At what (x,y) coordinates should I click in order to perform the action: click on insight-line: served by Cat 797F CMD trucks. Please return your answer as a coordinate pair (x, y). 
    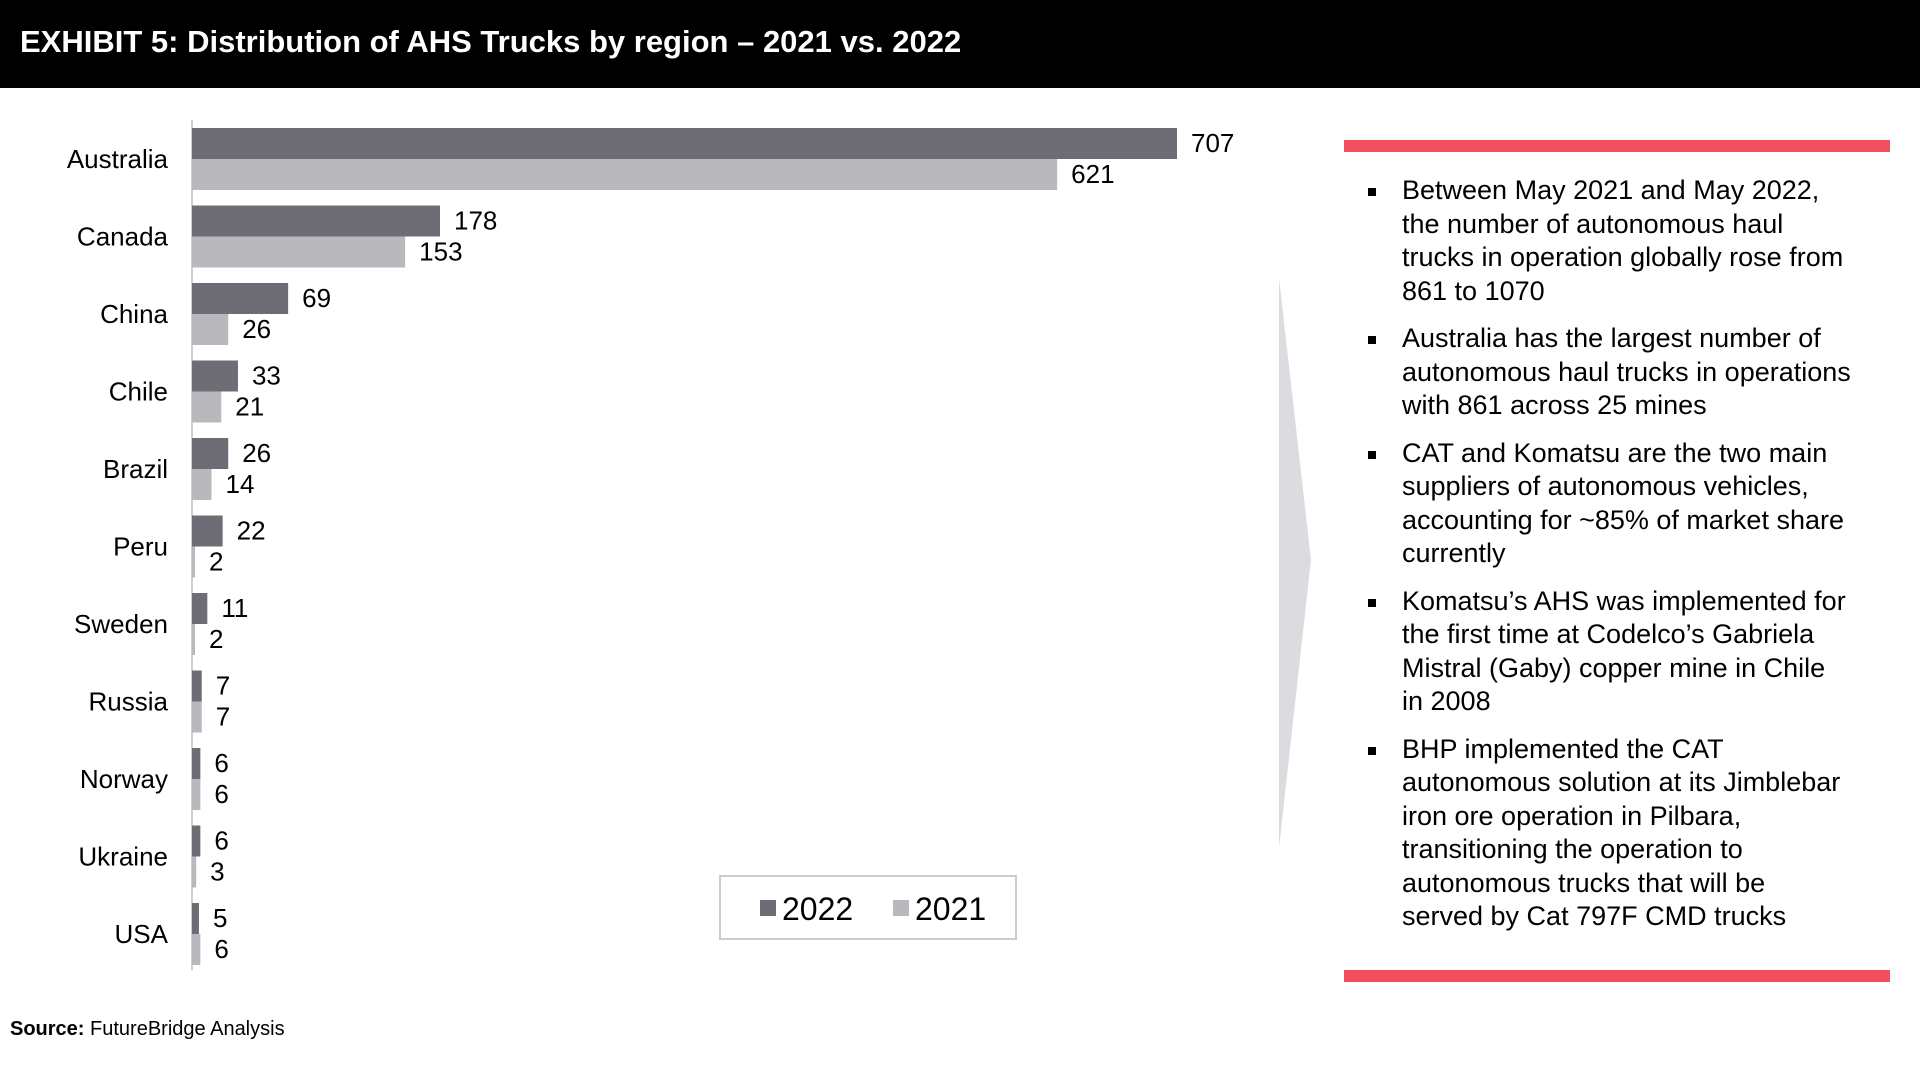
    Looking at the image, I should click on (1594, 916).